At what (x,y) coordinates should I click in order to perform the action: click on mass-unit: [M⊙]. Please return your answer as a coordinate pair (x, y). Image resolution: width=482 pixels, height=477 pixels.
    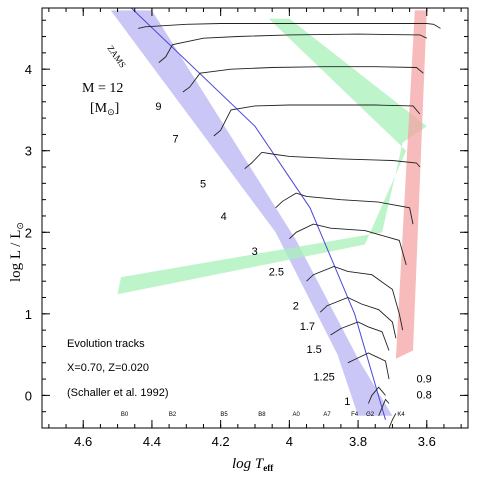
    Looking at the image, I should click on (104, 109).